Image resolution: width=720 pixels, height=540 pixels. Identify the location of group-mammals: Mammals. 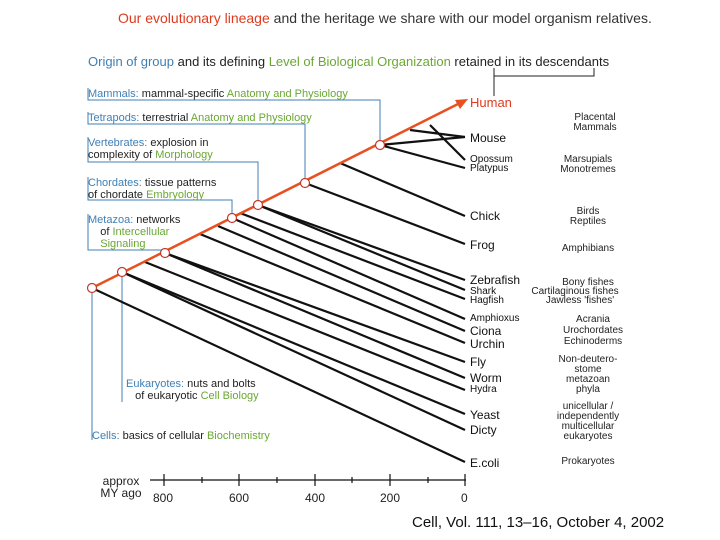
(595, 127).